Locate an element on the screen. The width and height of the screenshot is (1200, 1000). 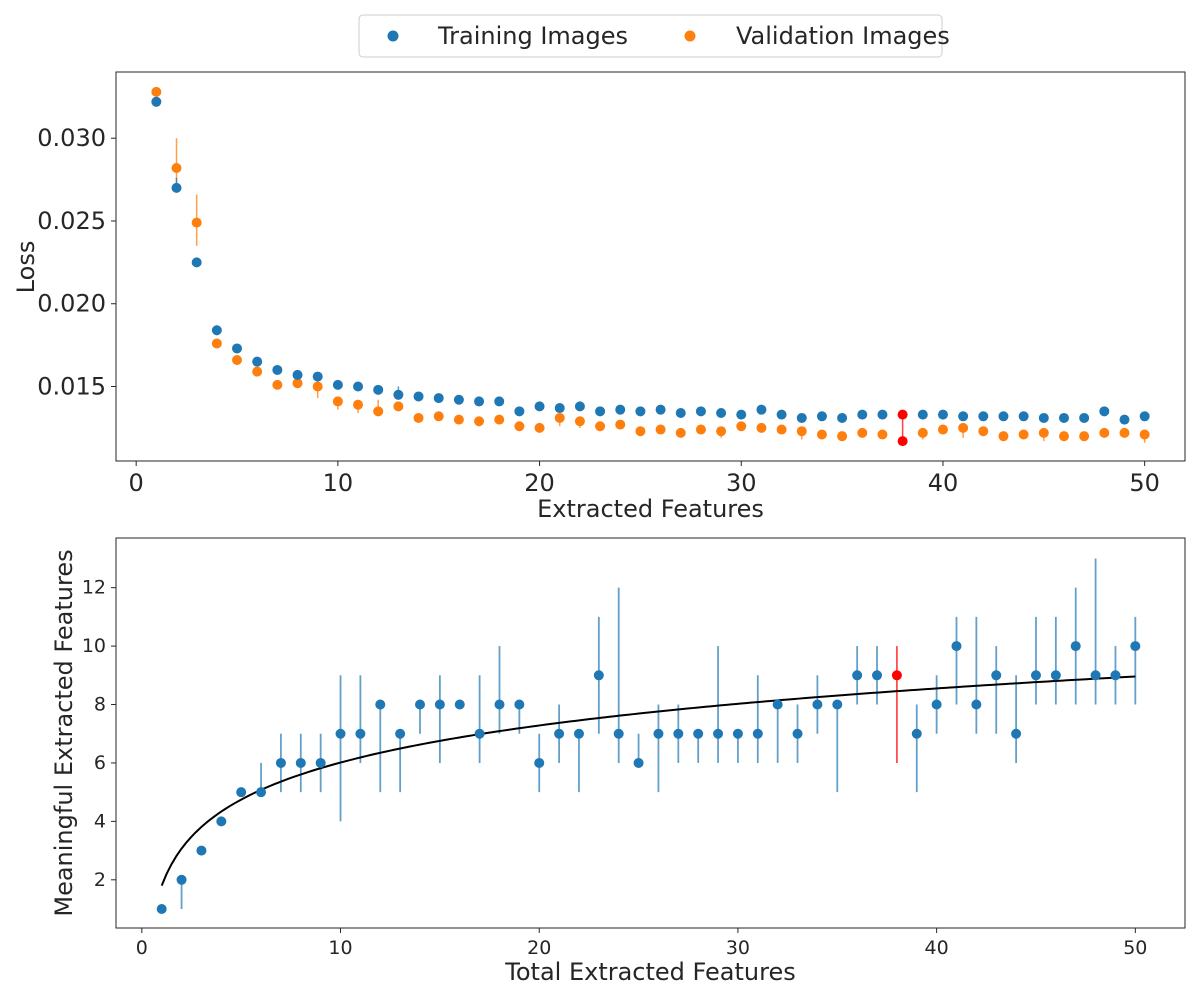
legend-frame is located at coordinates (650, 36).